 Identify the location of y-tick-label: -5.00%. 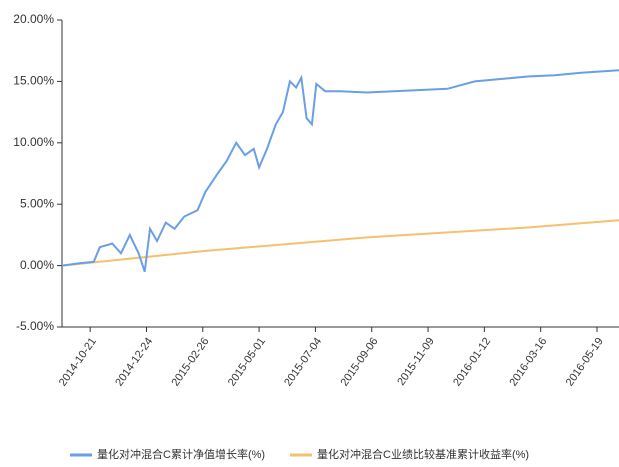
(35, 326).